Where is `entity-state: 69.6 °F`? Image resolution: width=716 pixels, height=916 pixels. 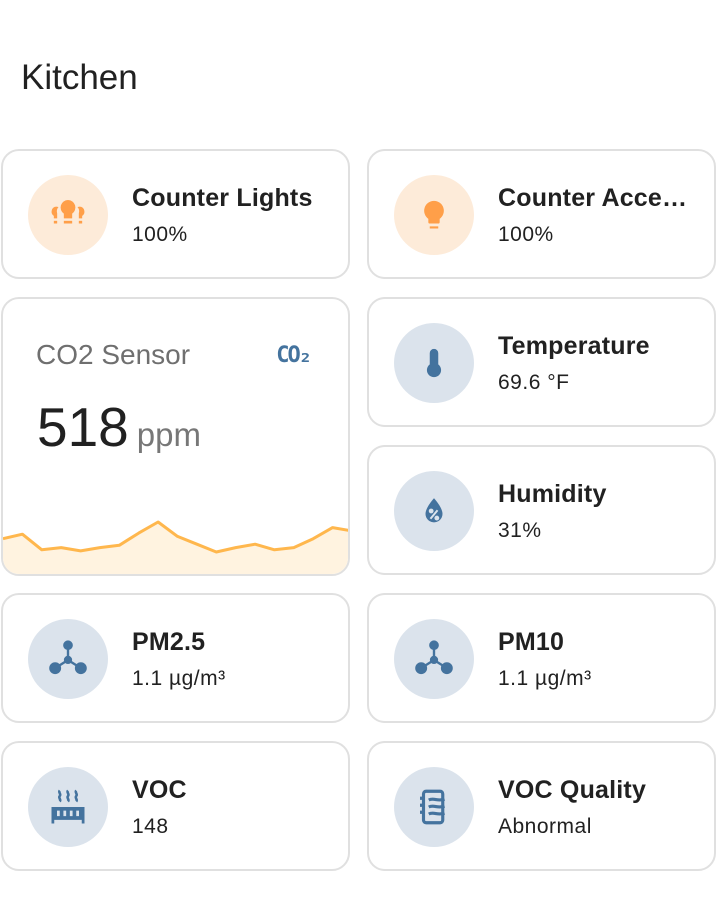 entity-state: 69.6 °F is located at coordinates (534, 382).